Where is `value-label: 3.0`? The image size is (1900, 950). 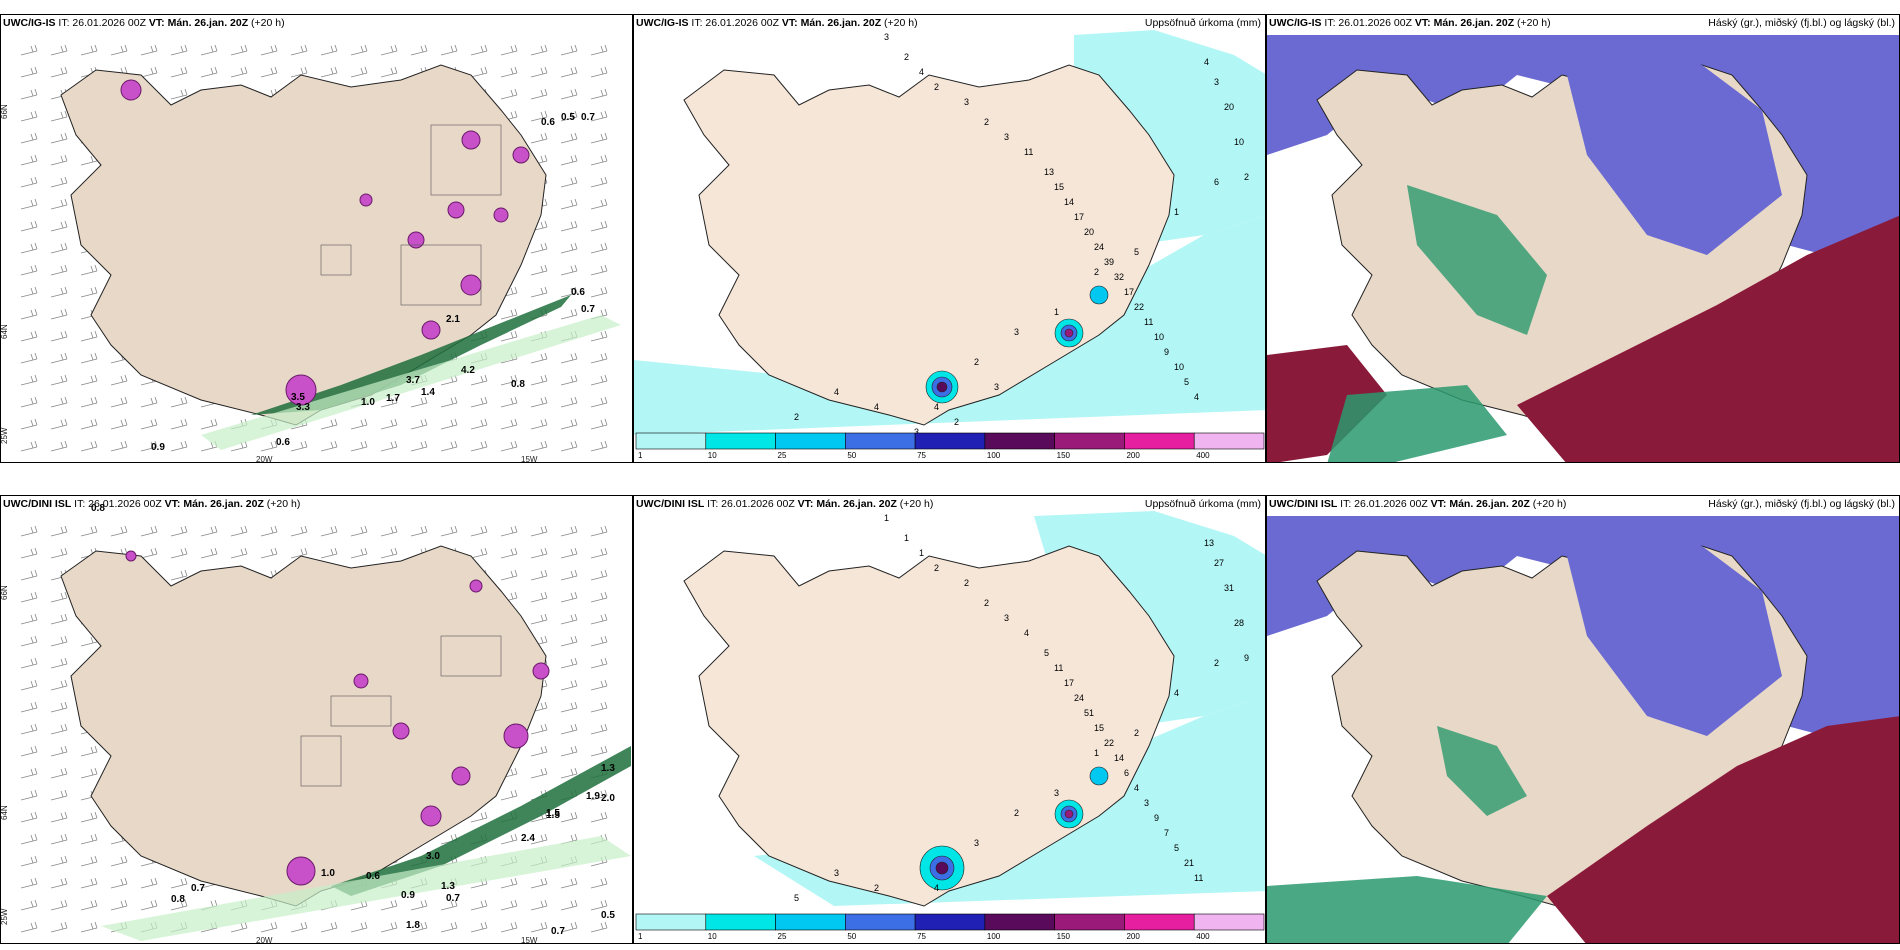 value-label: 3.0 is located at coordinates (433, 856).